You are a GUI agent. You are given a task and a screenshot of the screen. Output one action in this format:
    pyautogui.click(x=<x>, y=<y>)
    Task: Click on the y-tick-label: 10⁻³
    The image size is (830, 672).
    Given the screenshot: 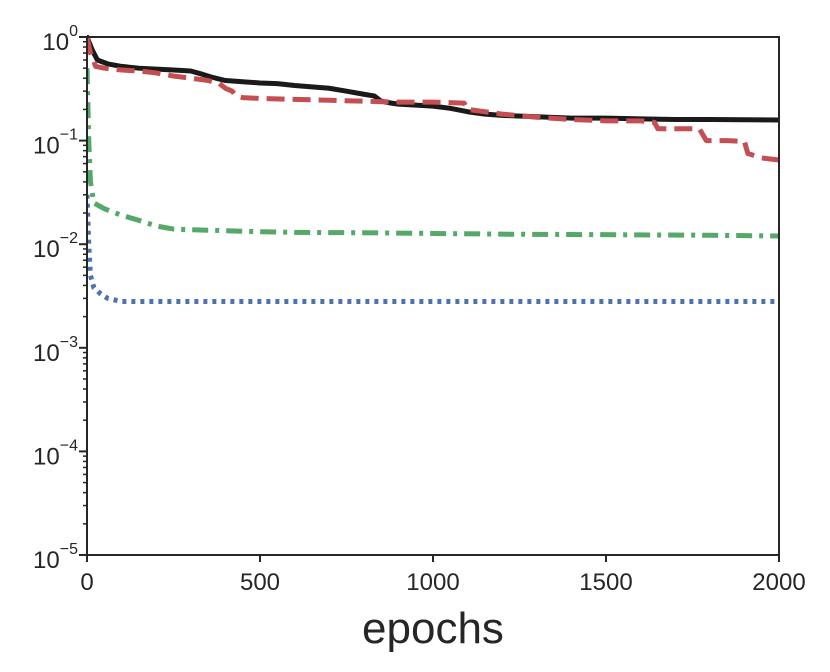 What is the action you would take?
    pyautogui.click(x=55, y=350)
    